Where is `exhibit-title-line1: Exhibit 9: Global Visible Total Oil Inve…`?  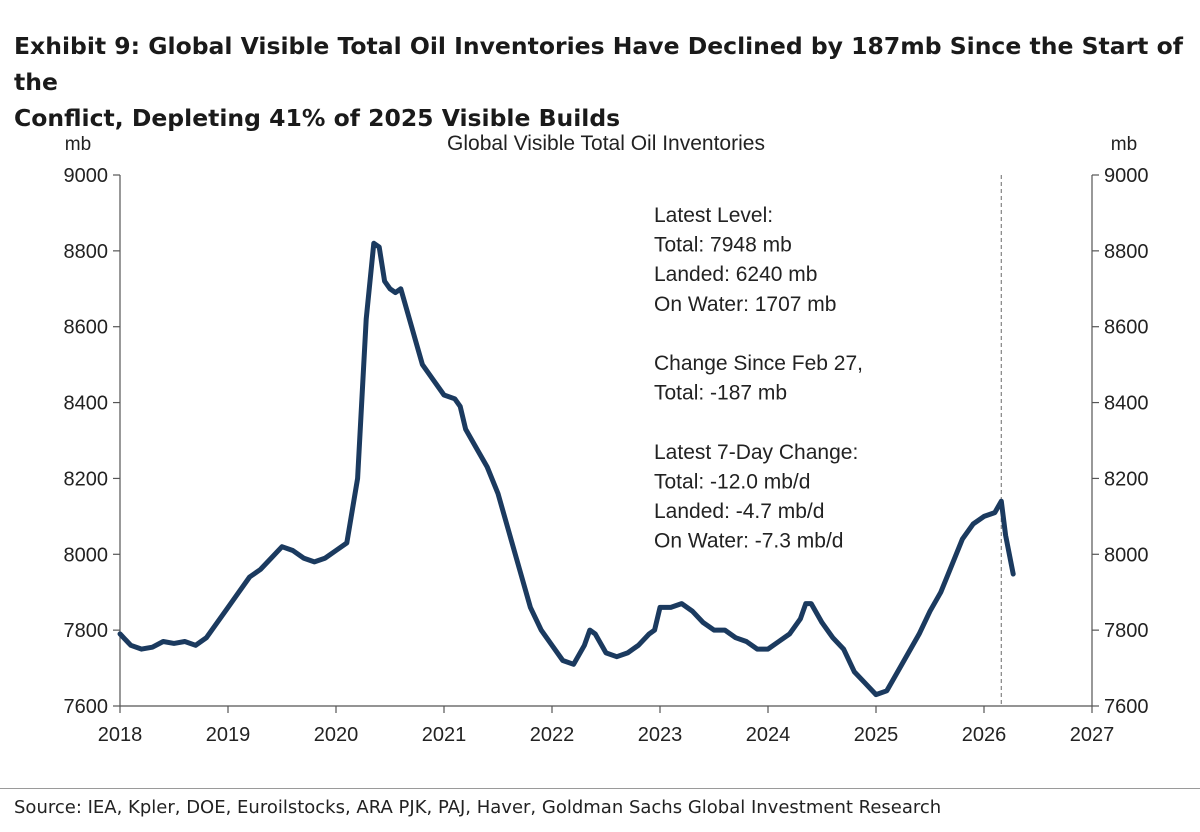 exhibit-title-line1: Exhibit 9: Global Visible Total Oil Inve… is located at coordinates (598, 64).